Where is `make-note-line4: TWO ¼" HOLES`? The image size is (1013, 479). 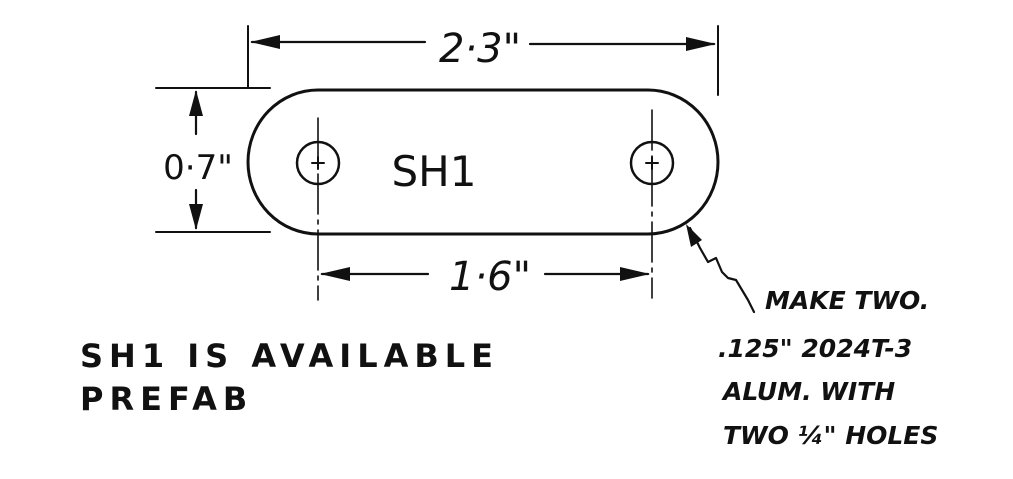 make-note-line4: TWO ¼" HOLES is located at coordinates (830, 435).